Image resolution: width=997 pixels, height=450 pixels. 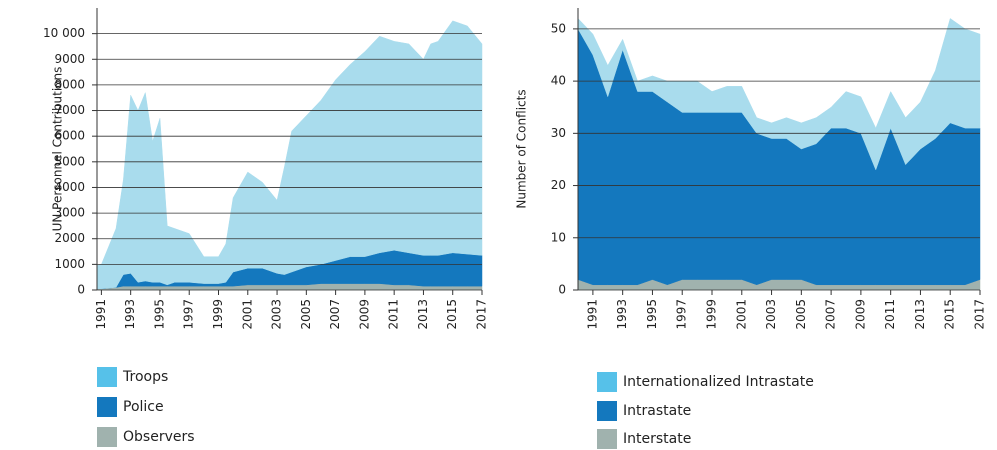 What do you see at coordinates (558, 237) in the screenshot?
I see `y-tick-label: 10` at bounding box center [558, 237].